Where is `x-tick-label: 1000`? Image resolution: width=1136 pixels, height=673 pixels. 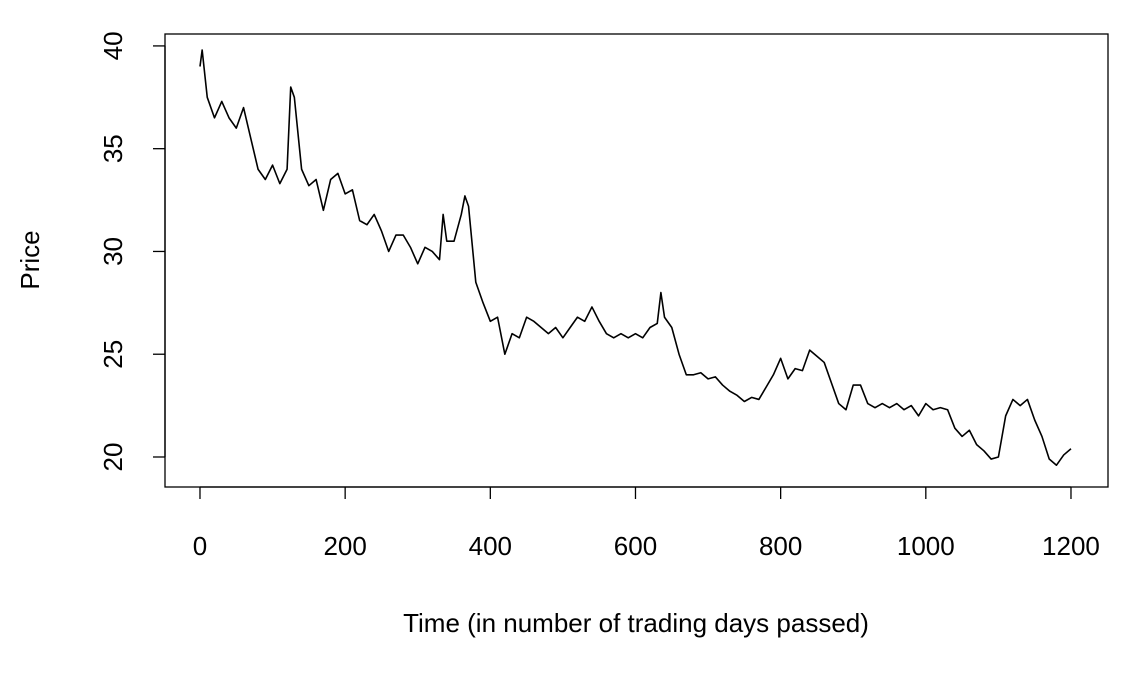 x-tick-label: 1000 is located at coordinates (926, 546).